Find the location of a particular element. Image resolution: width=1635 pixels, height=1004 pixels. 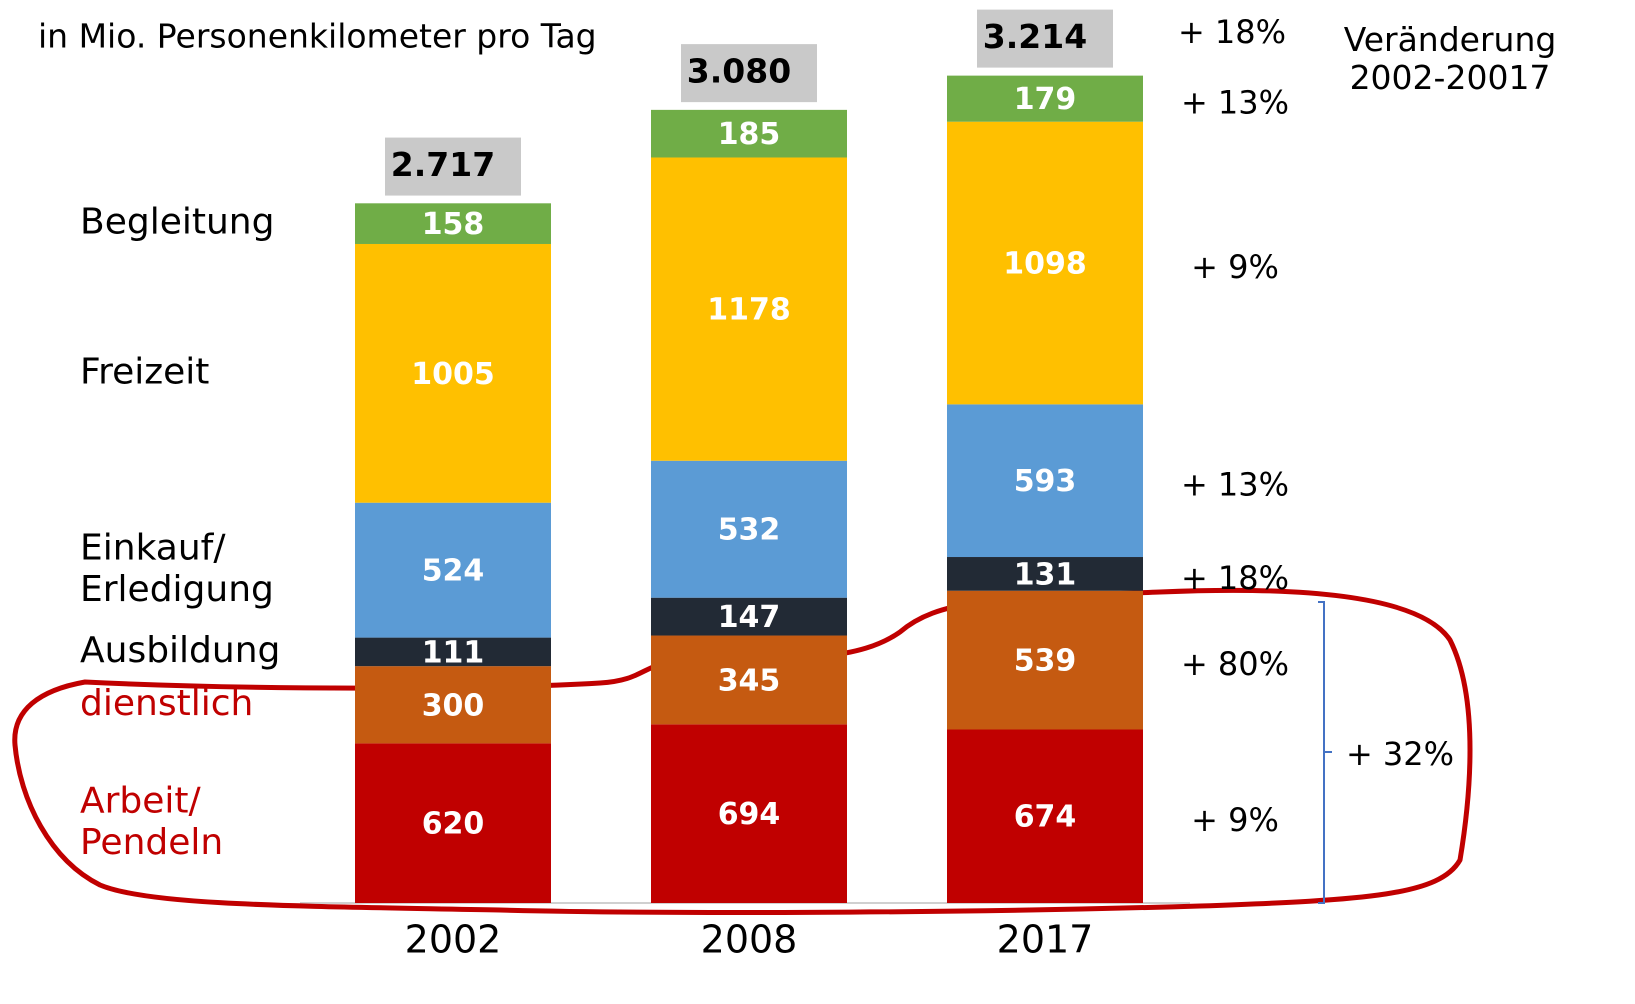

x-tick-label: 2017 is located at coordinates (1045, 940).